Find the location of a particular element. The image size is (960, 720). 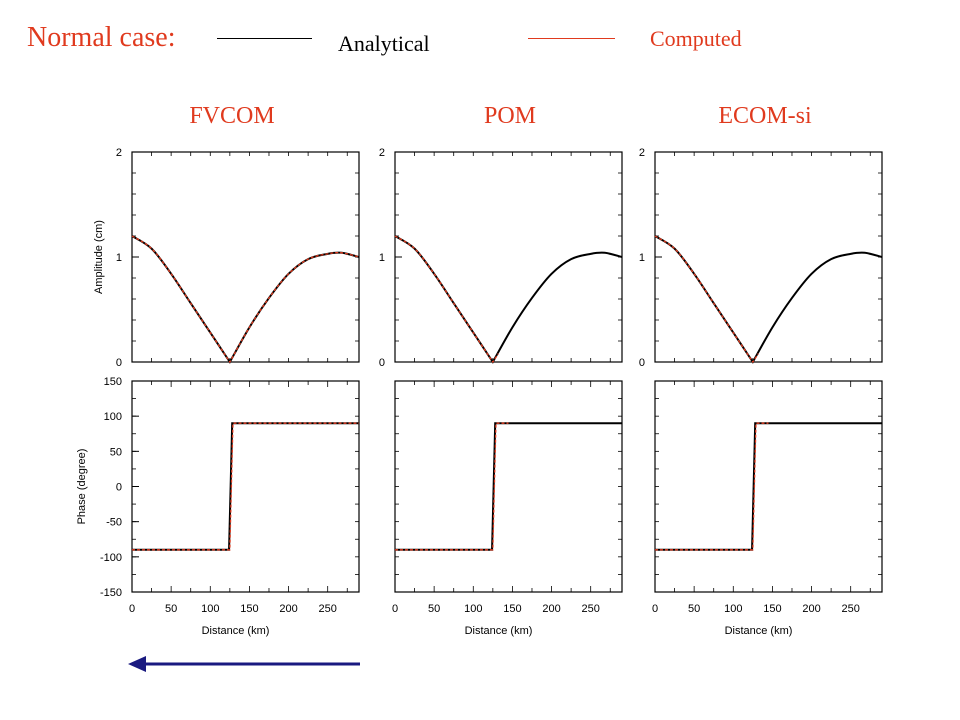

legend-computed-swatch is located at coordinates (571, 38).